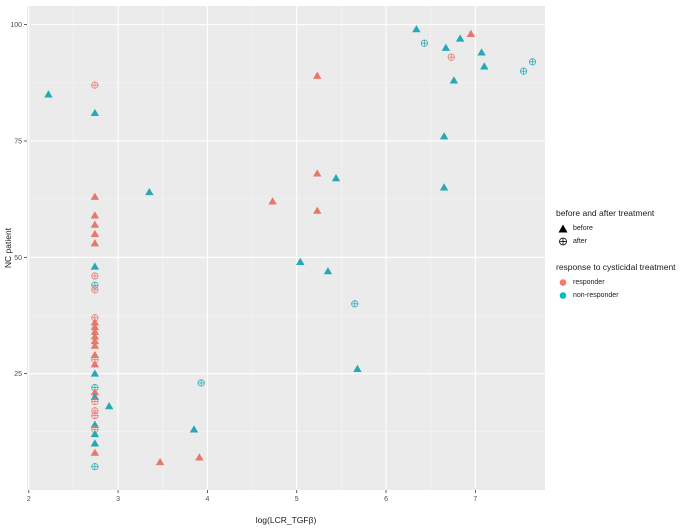 The width and height of the screenshot is (685, 529). Describe the element at coordinates (563, 228) in the screenshot. I see `triangle-icon` at that location.